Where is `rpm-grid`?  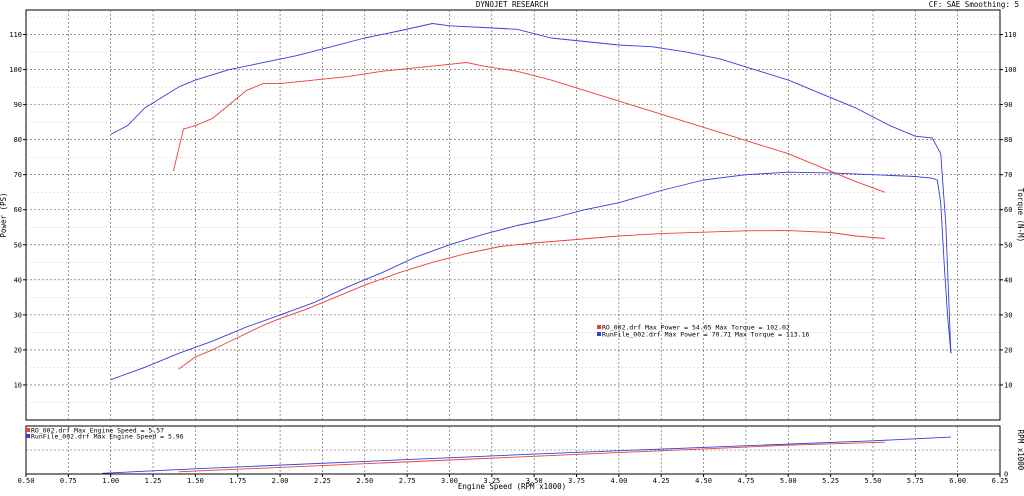 rpm-grid is located at coordinates (513, 450).